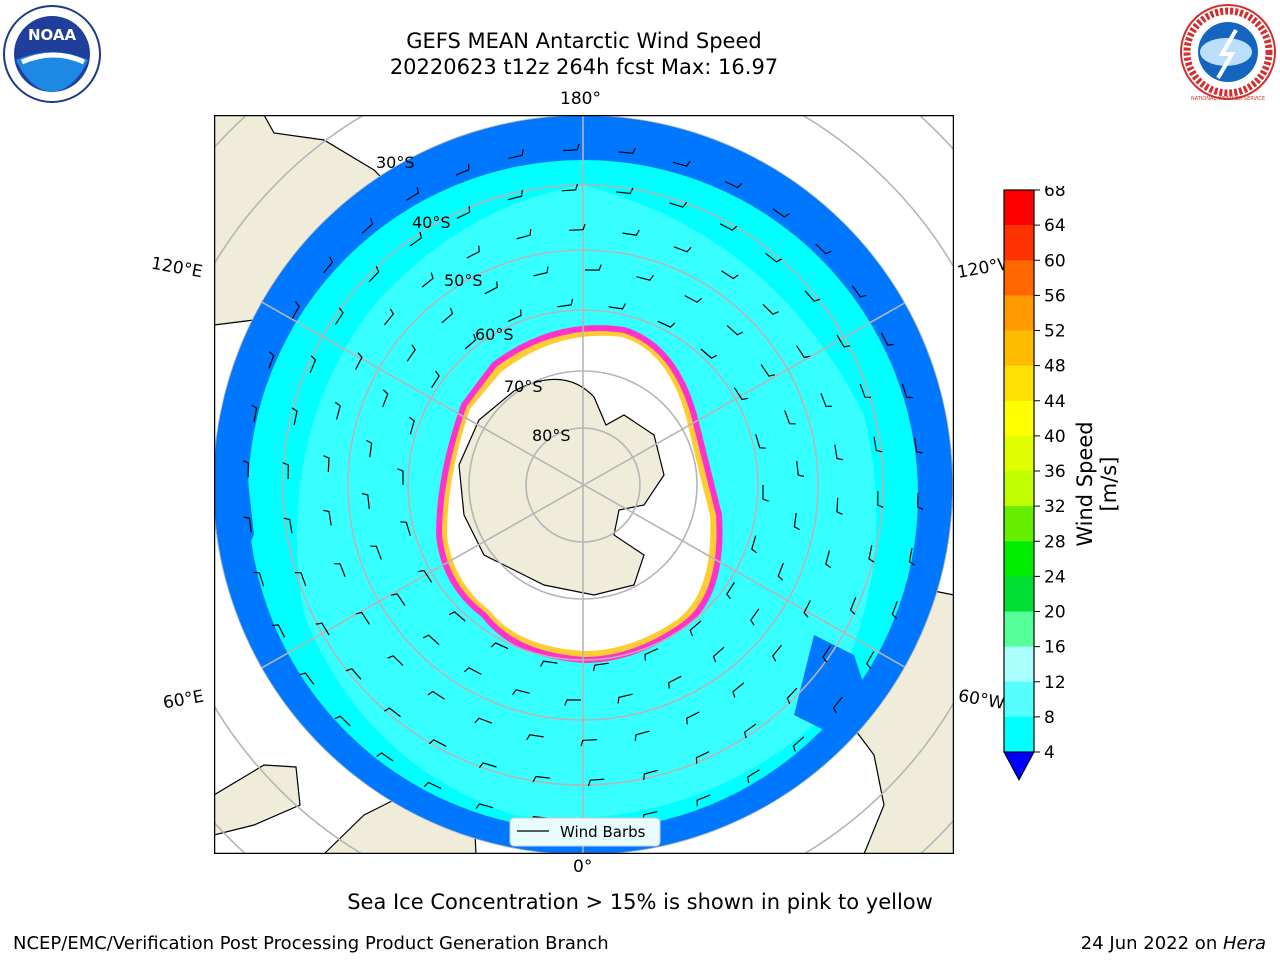 The image size is (1280, 960). I want to click on lon-label-180: 180°, so click(580, 99).